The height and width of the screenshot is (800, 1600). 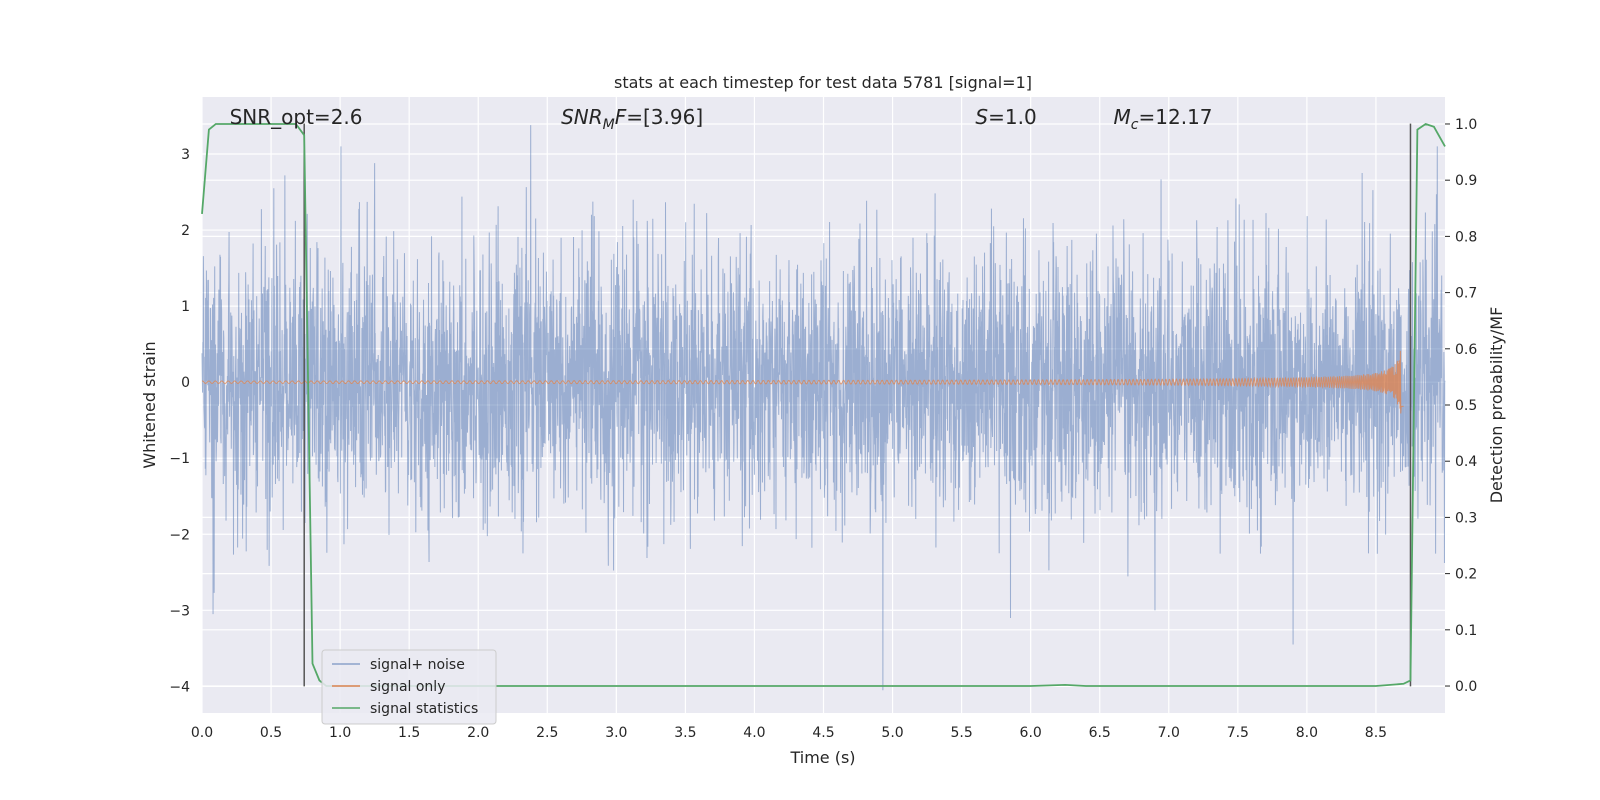 What do you see at coordinates (685, 733) in the screenshot?
I see `x-tick-label: 3.5` at bounding box center [685, 733].